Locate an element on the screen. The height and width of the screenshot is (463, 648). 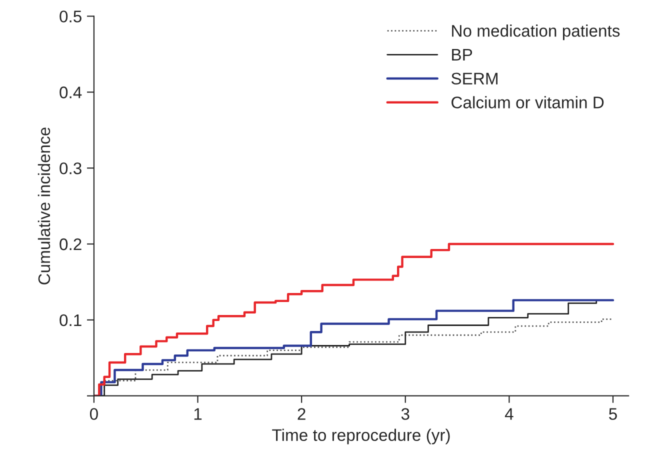
x-tick-label: 4 is located at coordinates (509, 414).